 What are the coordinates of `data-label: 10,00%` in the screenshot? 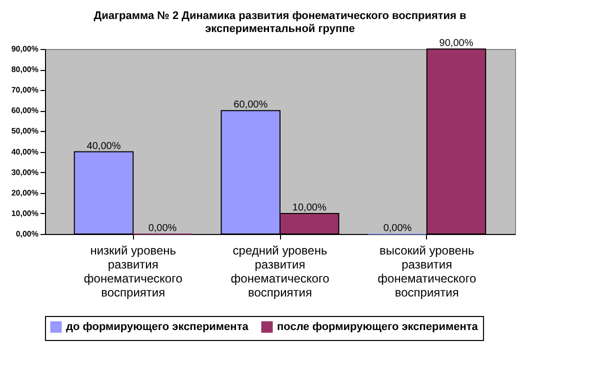 It's located at (309, 208).